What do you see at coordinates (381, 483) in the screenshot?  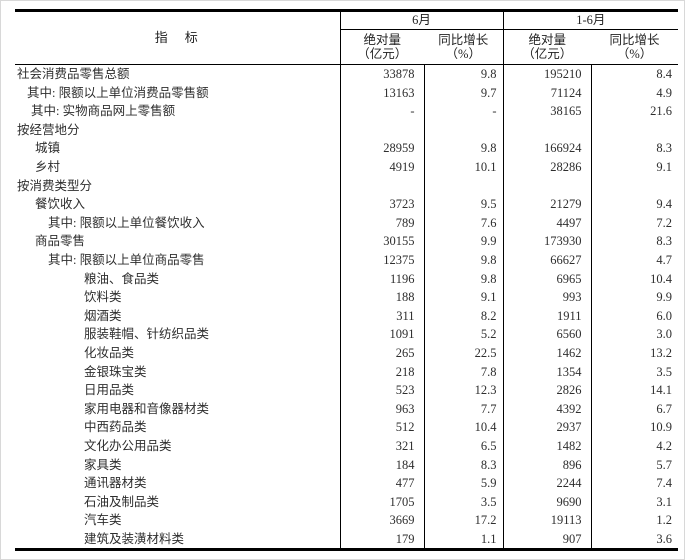 I see `june-absolute-cell: 477` at bounding box center [381, 483].